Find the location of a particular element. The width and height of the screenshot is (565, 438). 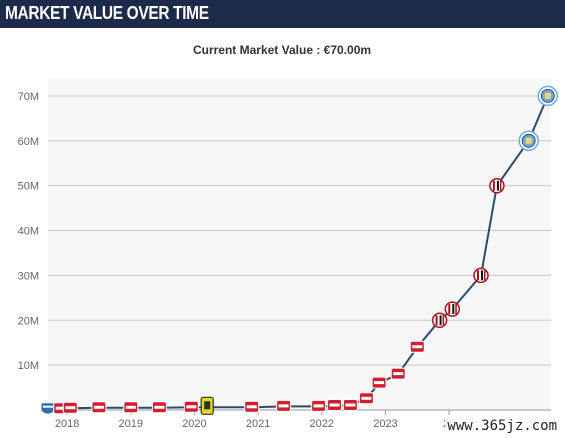

crest-inner is located at coordinates (207, 405).